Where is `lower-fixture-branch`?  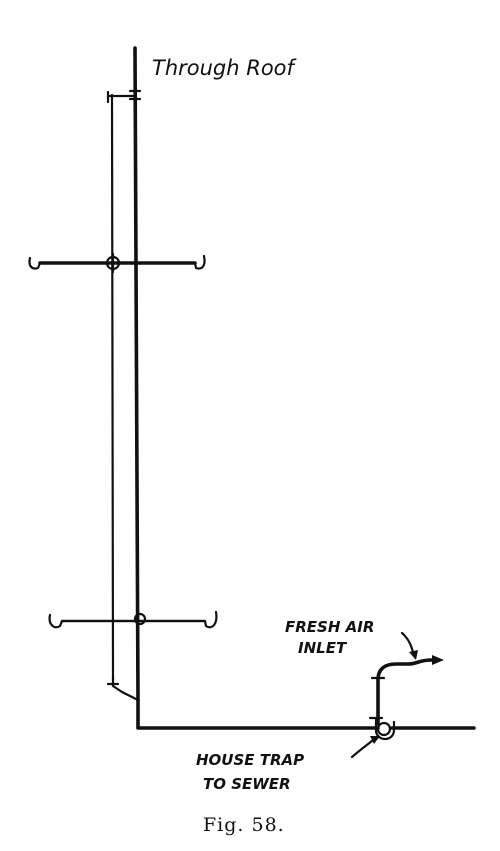 lower-fixture-branch is located at coordinates (133, 619).